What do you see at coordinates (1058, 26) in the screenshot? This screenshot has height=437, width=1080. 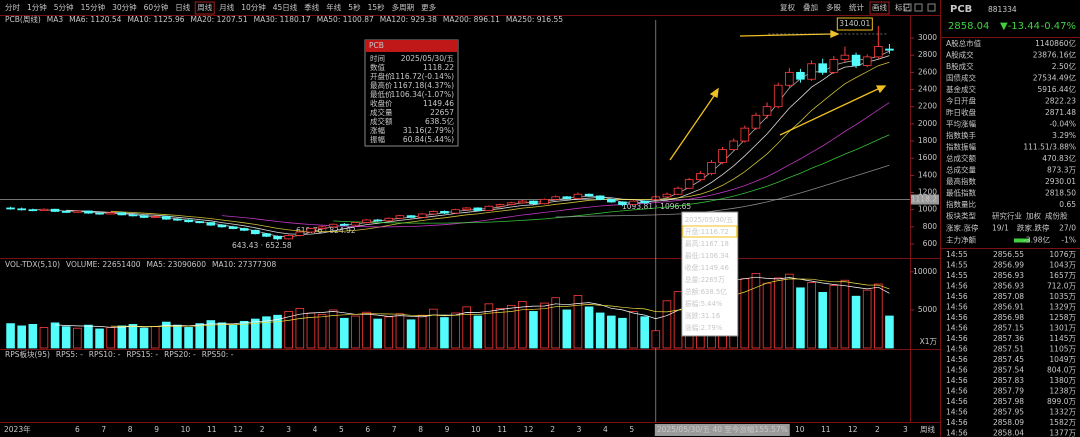 I see `quote-pct: -0.47%` at bounding box center [1058, 26].